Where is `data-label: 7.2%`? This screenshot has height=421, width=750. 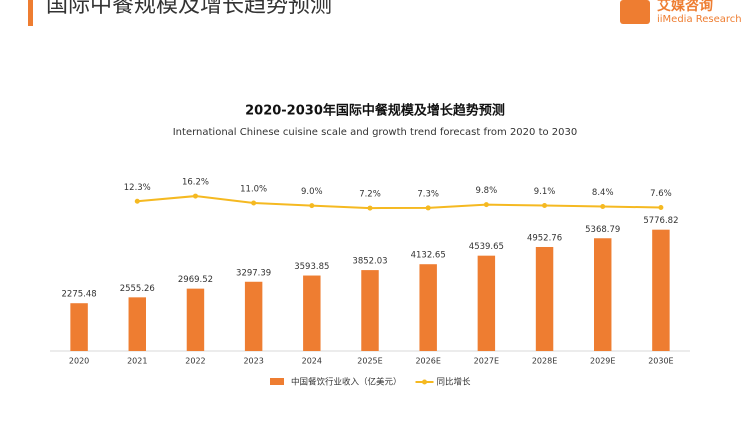
data-label: 7.2% is located at coordinates (370, 195).